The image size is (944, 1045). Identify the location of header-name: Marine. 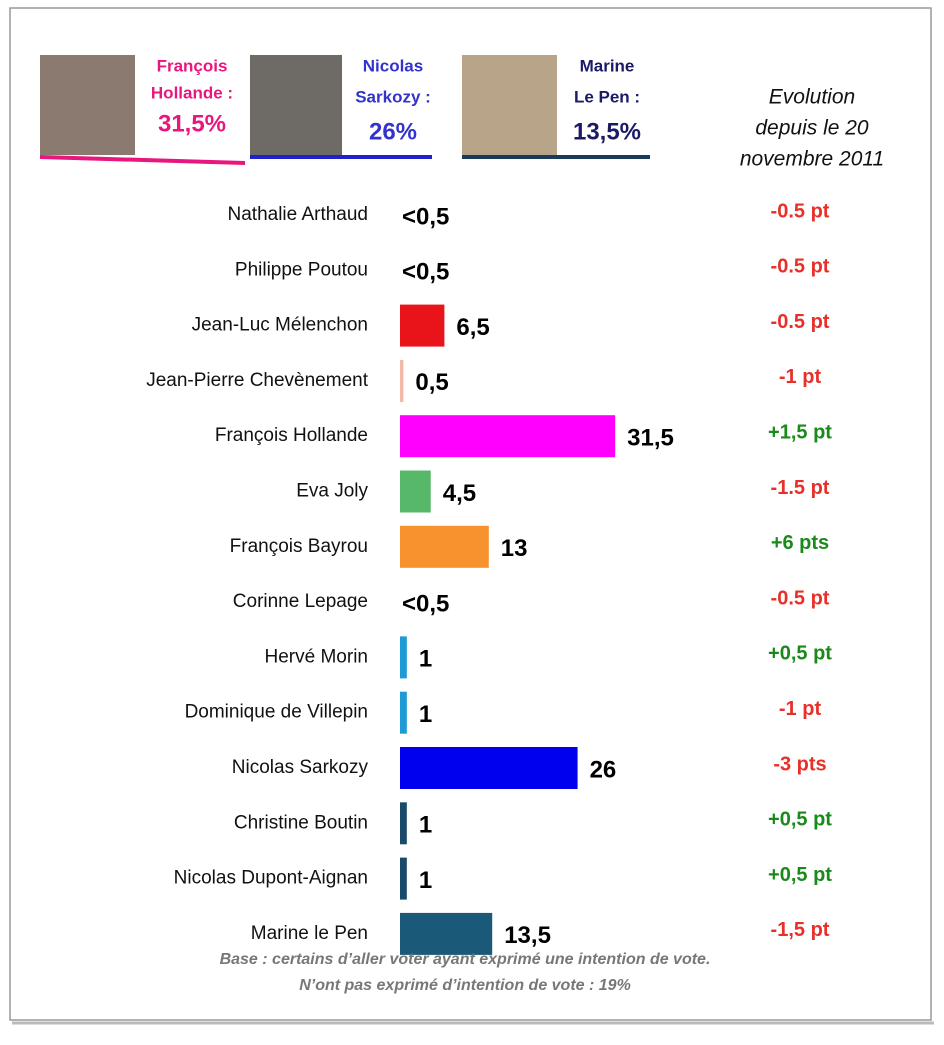
(607, 65).